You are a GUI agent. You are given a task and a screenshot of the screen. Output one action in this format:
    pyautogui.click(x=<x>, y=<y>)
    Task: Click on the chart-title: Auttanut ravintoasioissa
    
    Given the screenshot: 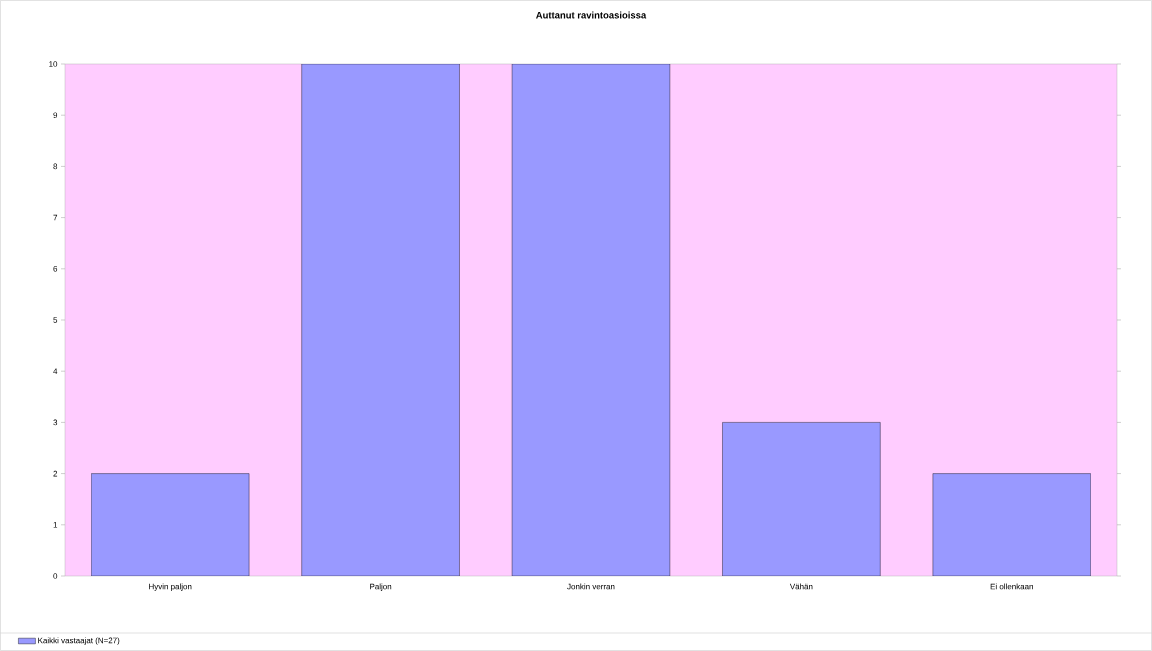 What is the action you would take?
    pyautogui.click(x=591, y=15)
    